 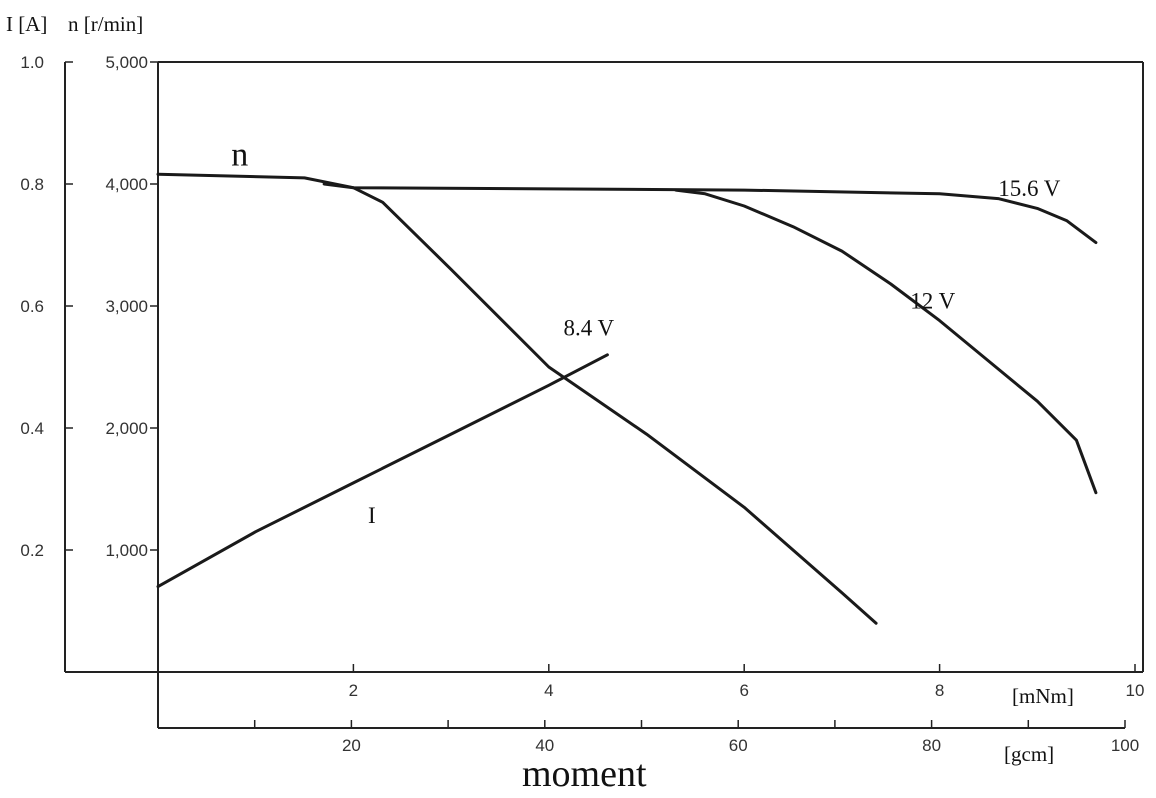 What do you see at coordinates (743, 690) in the screenshot?
I see `mnm-tick-label: 6` at bounding box center [743, 690].